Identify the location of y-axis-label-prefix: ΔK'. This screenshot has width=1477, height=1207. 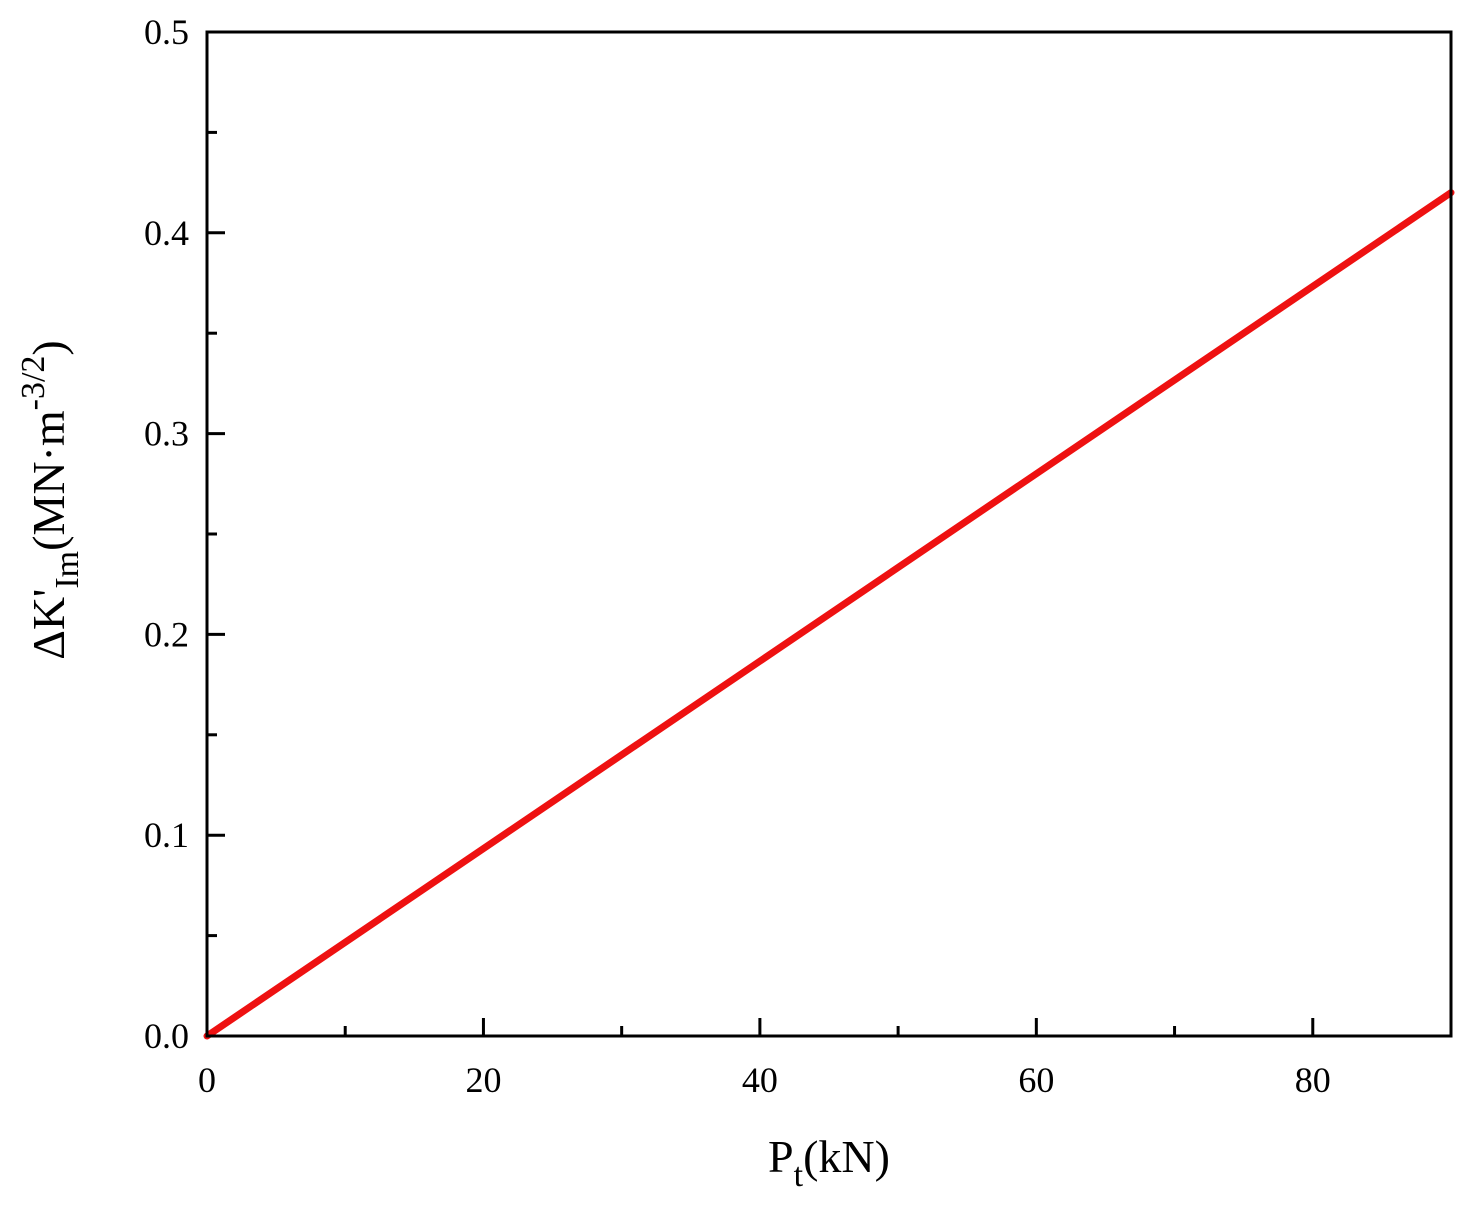
(48, 624).